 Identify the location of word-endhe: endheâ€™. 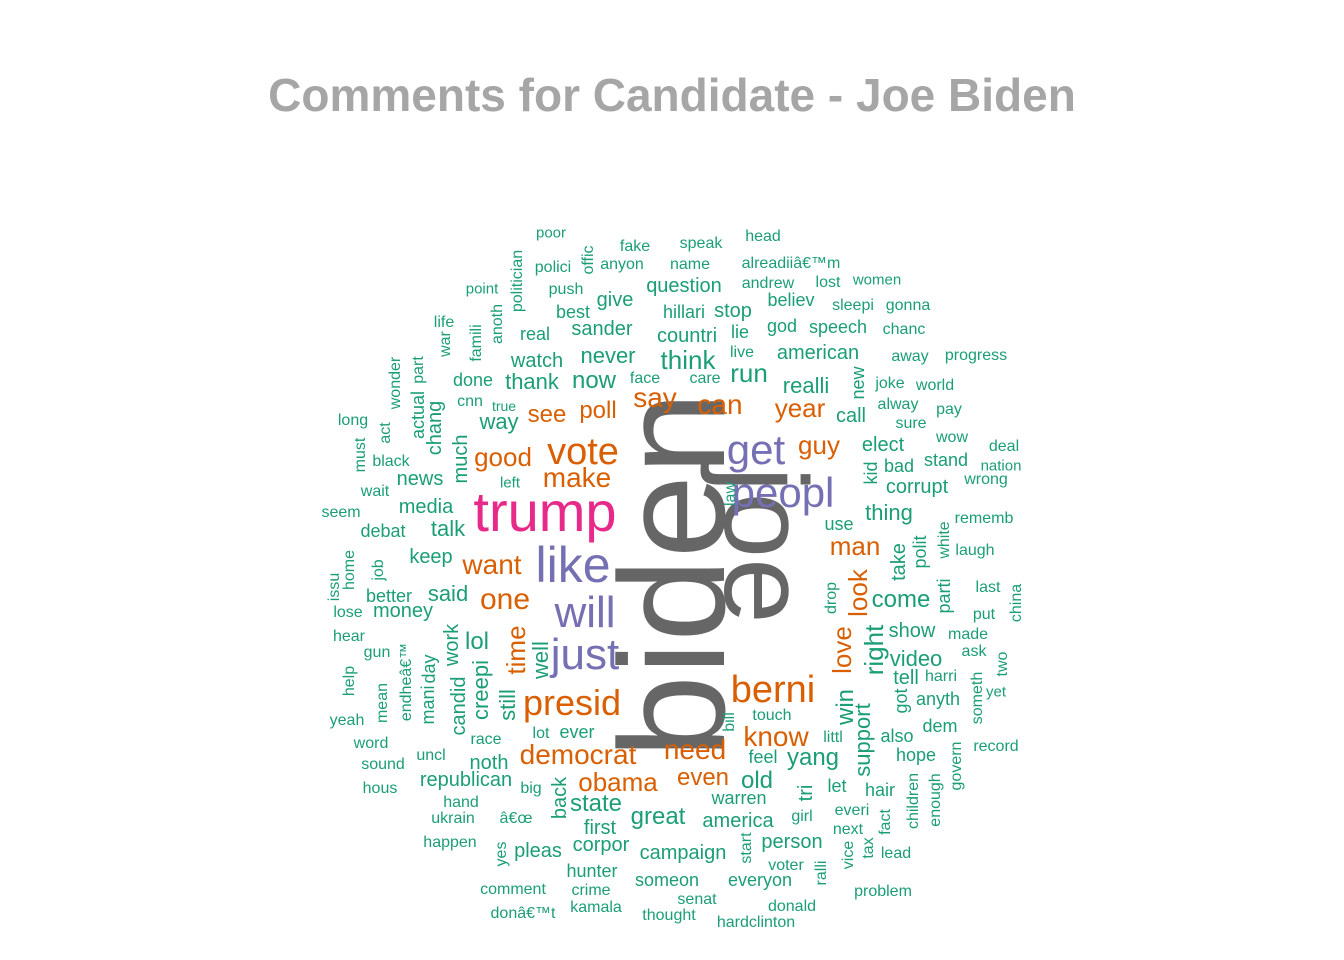
(406, 682).